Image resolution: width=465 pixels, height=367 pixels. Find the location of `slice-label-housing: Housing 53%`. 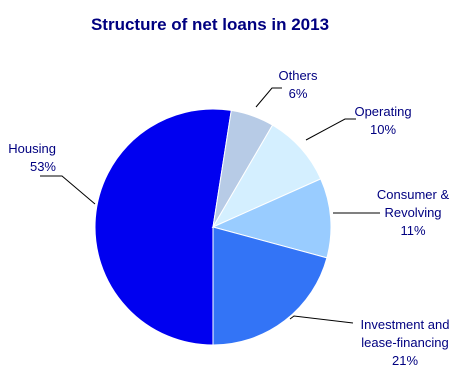

slice-label-housing: Housing 53% is located at coordinates (32, 157).